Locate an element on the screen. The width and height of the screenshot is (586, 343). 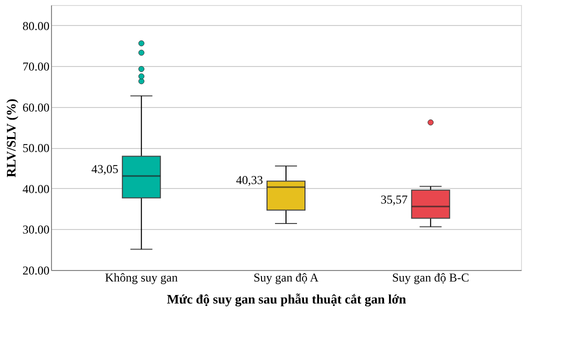
y-tick-label: 30.00 is located at coordinates (36, 229).